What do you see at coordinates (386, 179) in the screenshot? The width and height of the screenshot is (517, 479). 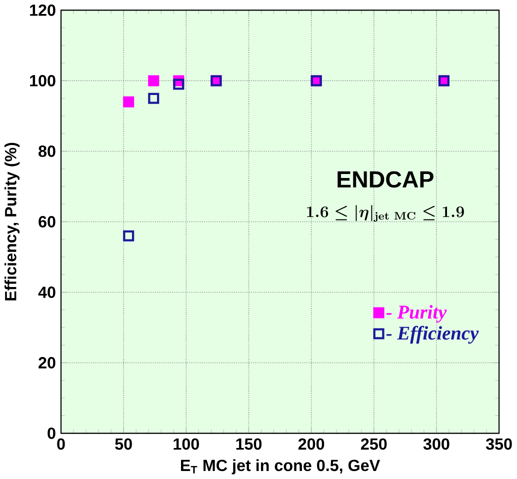 I see `annotation: ENDCAP` at bounding box center [386, 179].